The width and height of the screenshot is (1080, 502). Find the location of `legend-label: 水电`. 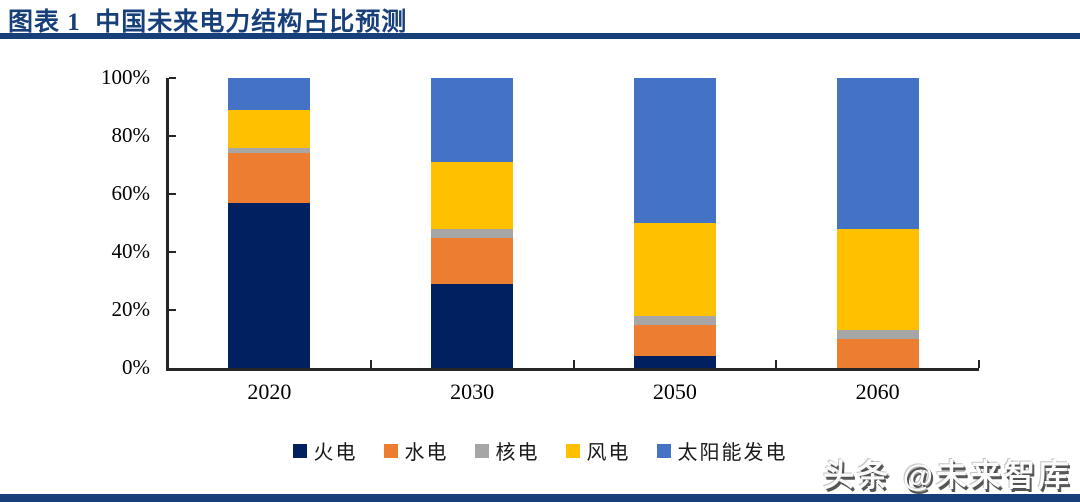

legend-label: 水电 is located at coordinates (426, 453).